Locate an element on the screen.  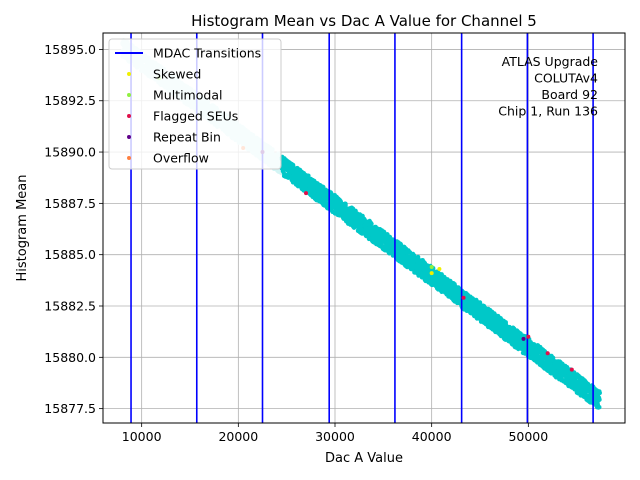
legend-label: Overflow is located at coordinates (181, 158).